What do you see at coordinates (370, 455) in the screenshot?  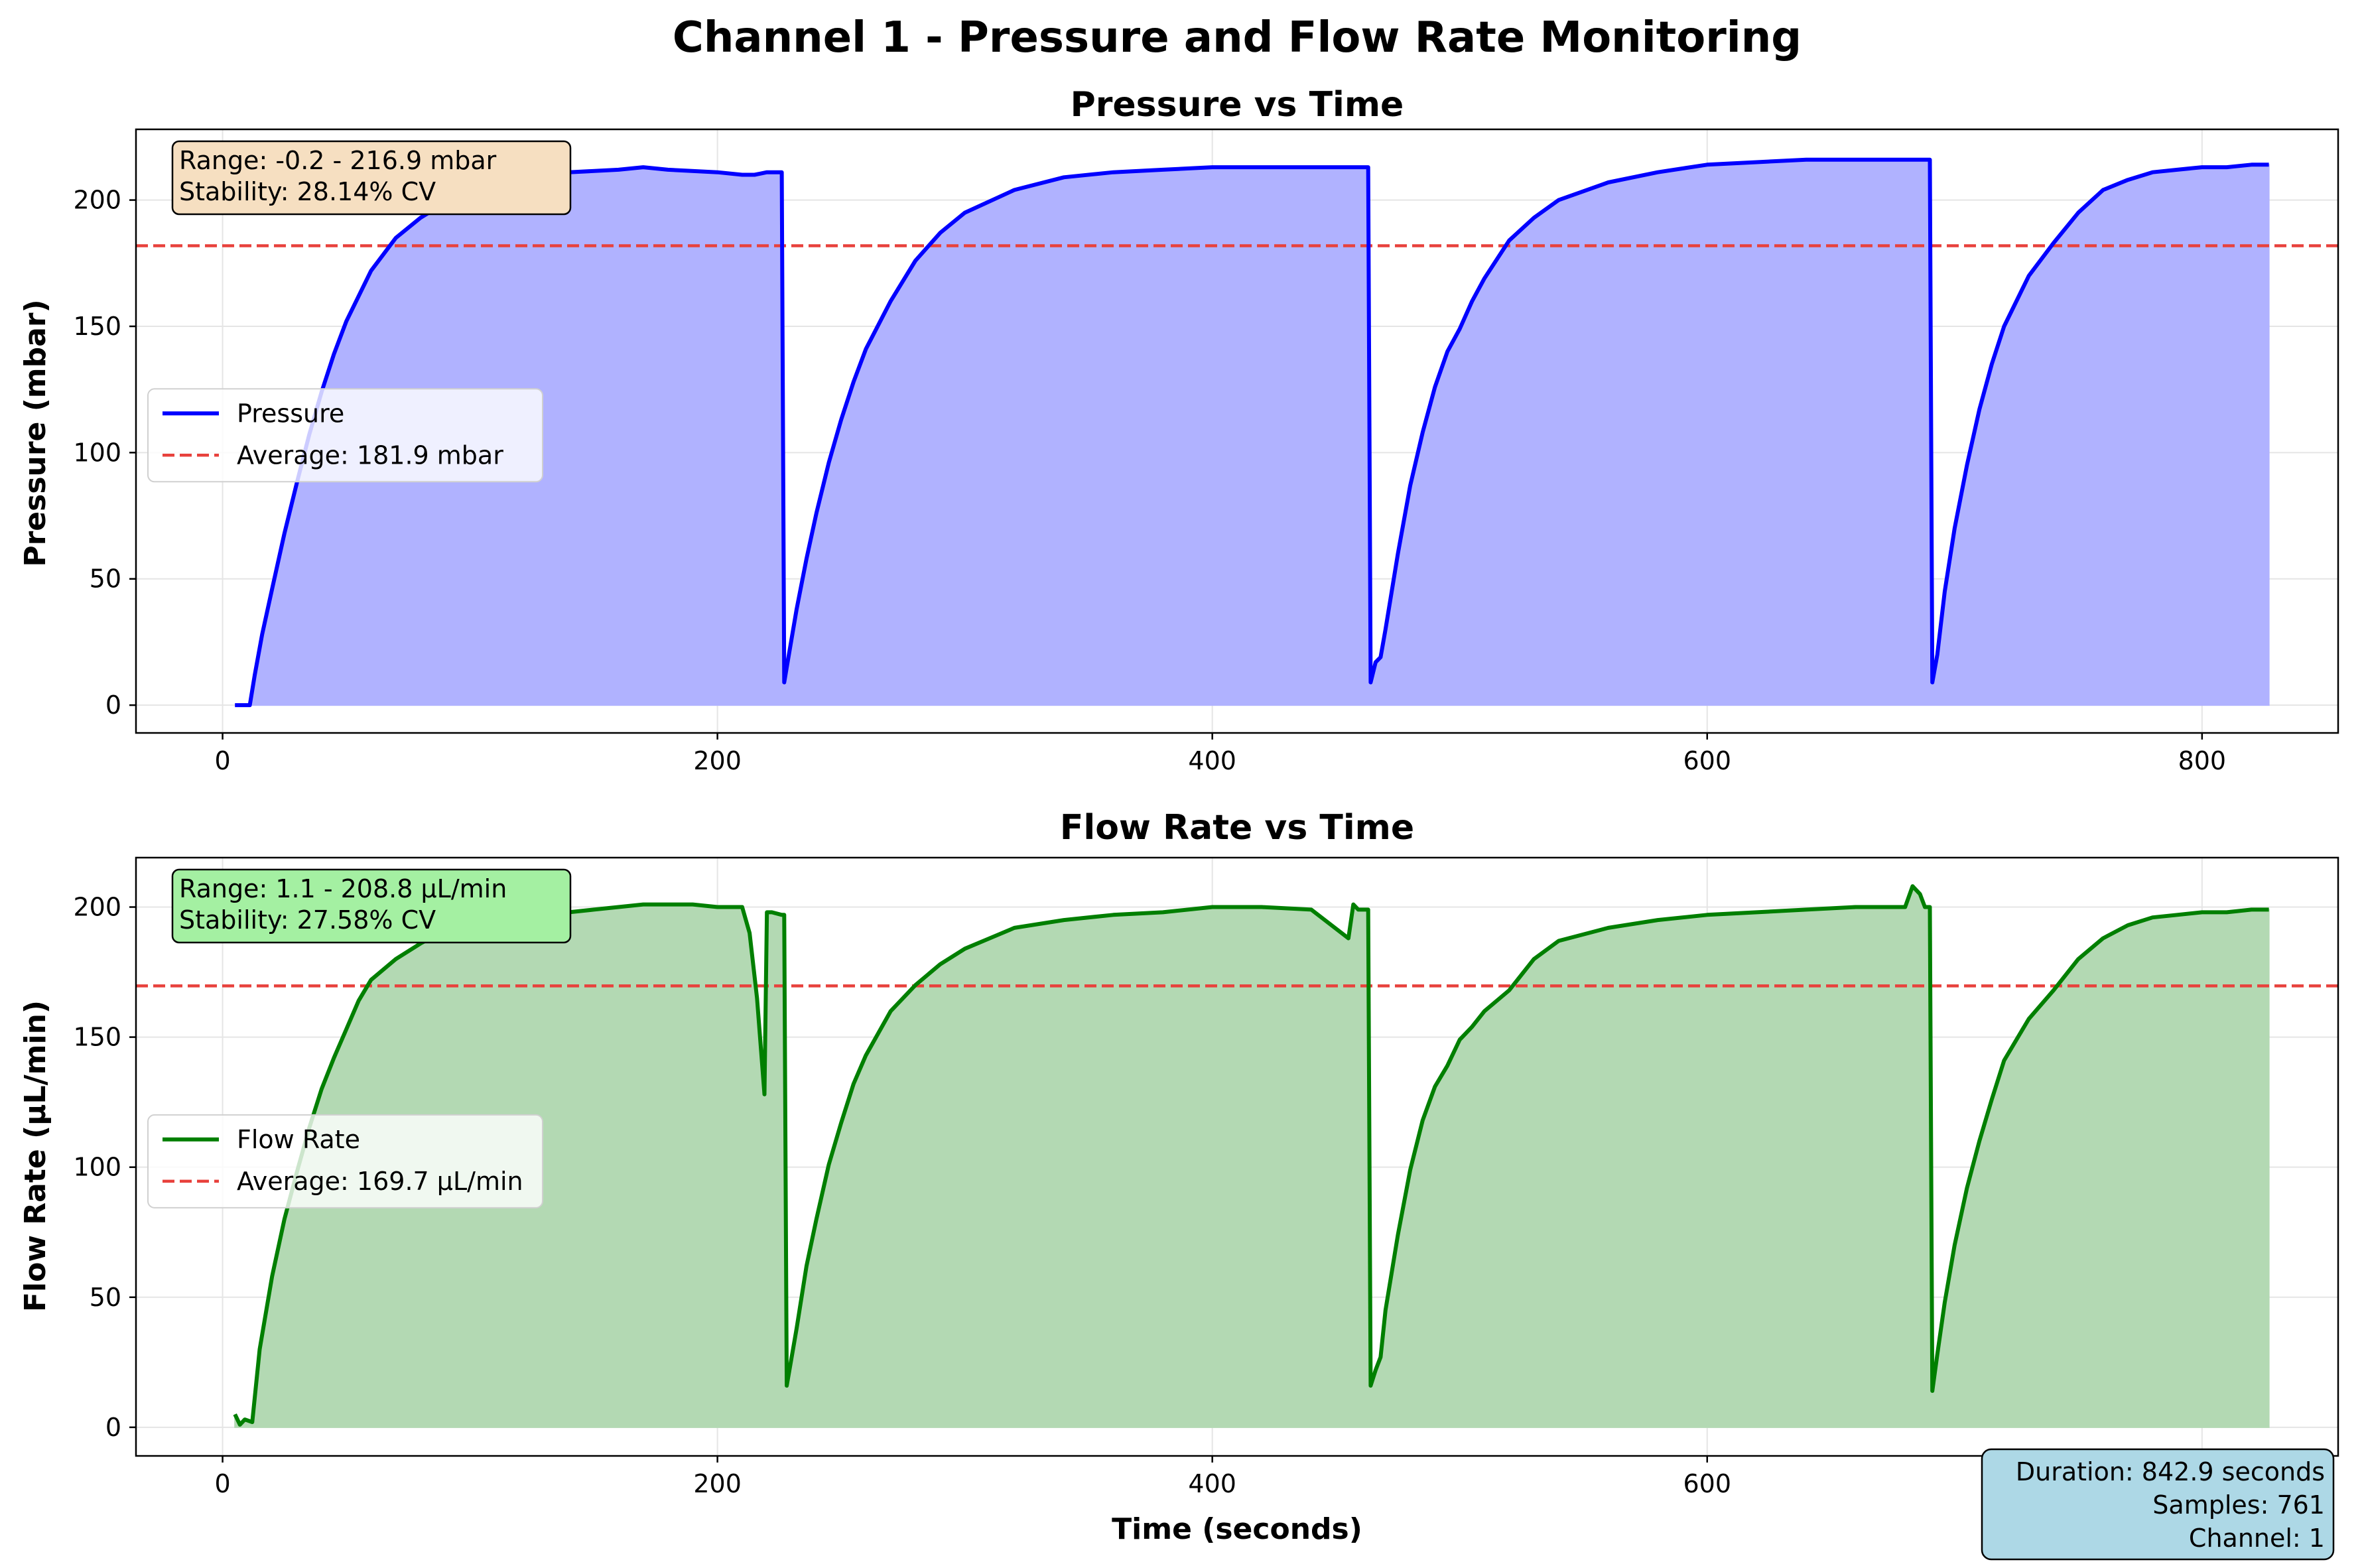 I see `pressure-legend-average-label: Average: 181.9 mbar` at bounding box center [370, 455].